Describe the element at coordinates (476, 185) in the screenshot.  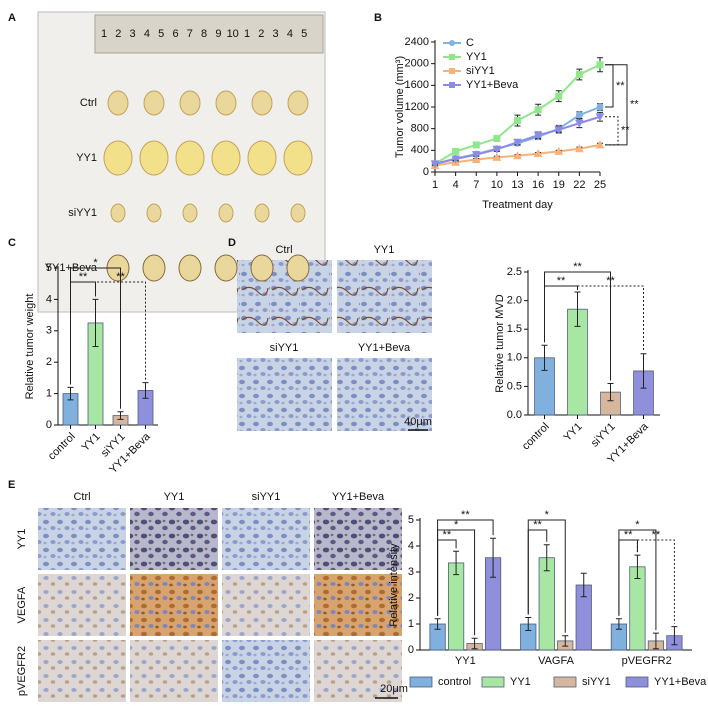
I see `x-tick-label: 7` at that location.